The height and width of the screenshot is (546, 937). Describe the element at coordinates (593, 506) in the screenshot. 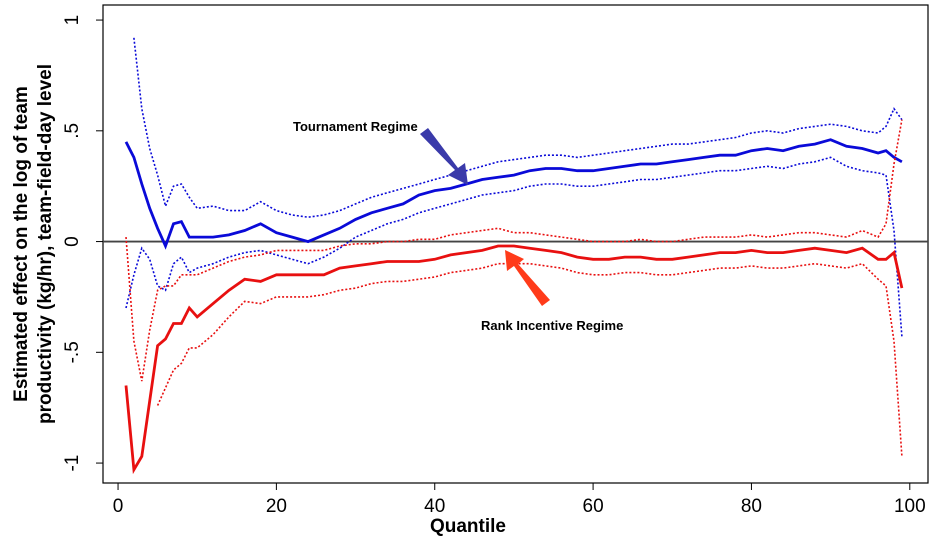

I see `x-tick-label: 60` at that location.